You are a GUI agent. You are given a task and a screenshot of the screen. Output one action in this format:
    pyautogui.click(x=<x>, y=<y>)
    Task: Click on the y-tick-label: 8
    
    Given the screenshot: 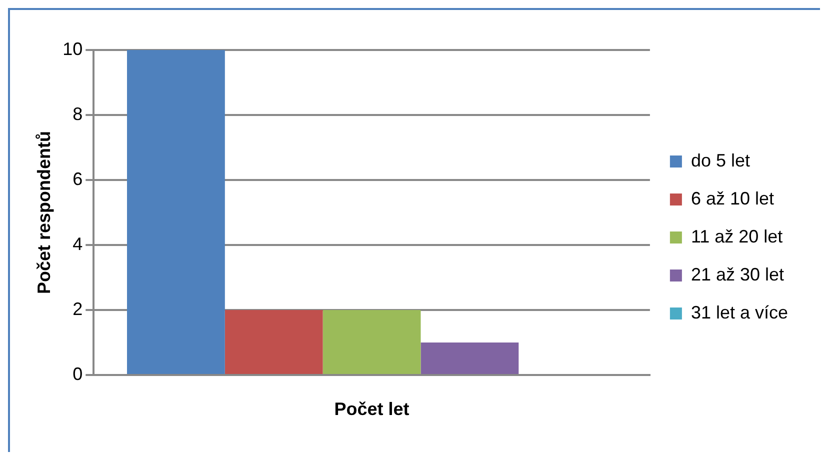 What is the action you would take?
    pyautogui.click(x=77, y=114)
    